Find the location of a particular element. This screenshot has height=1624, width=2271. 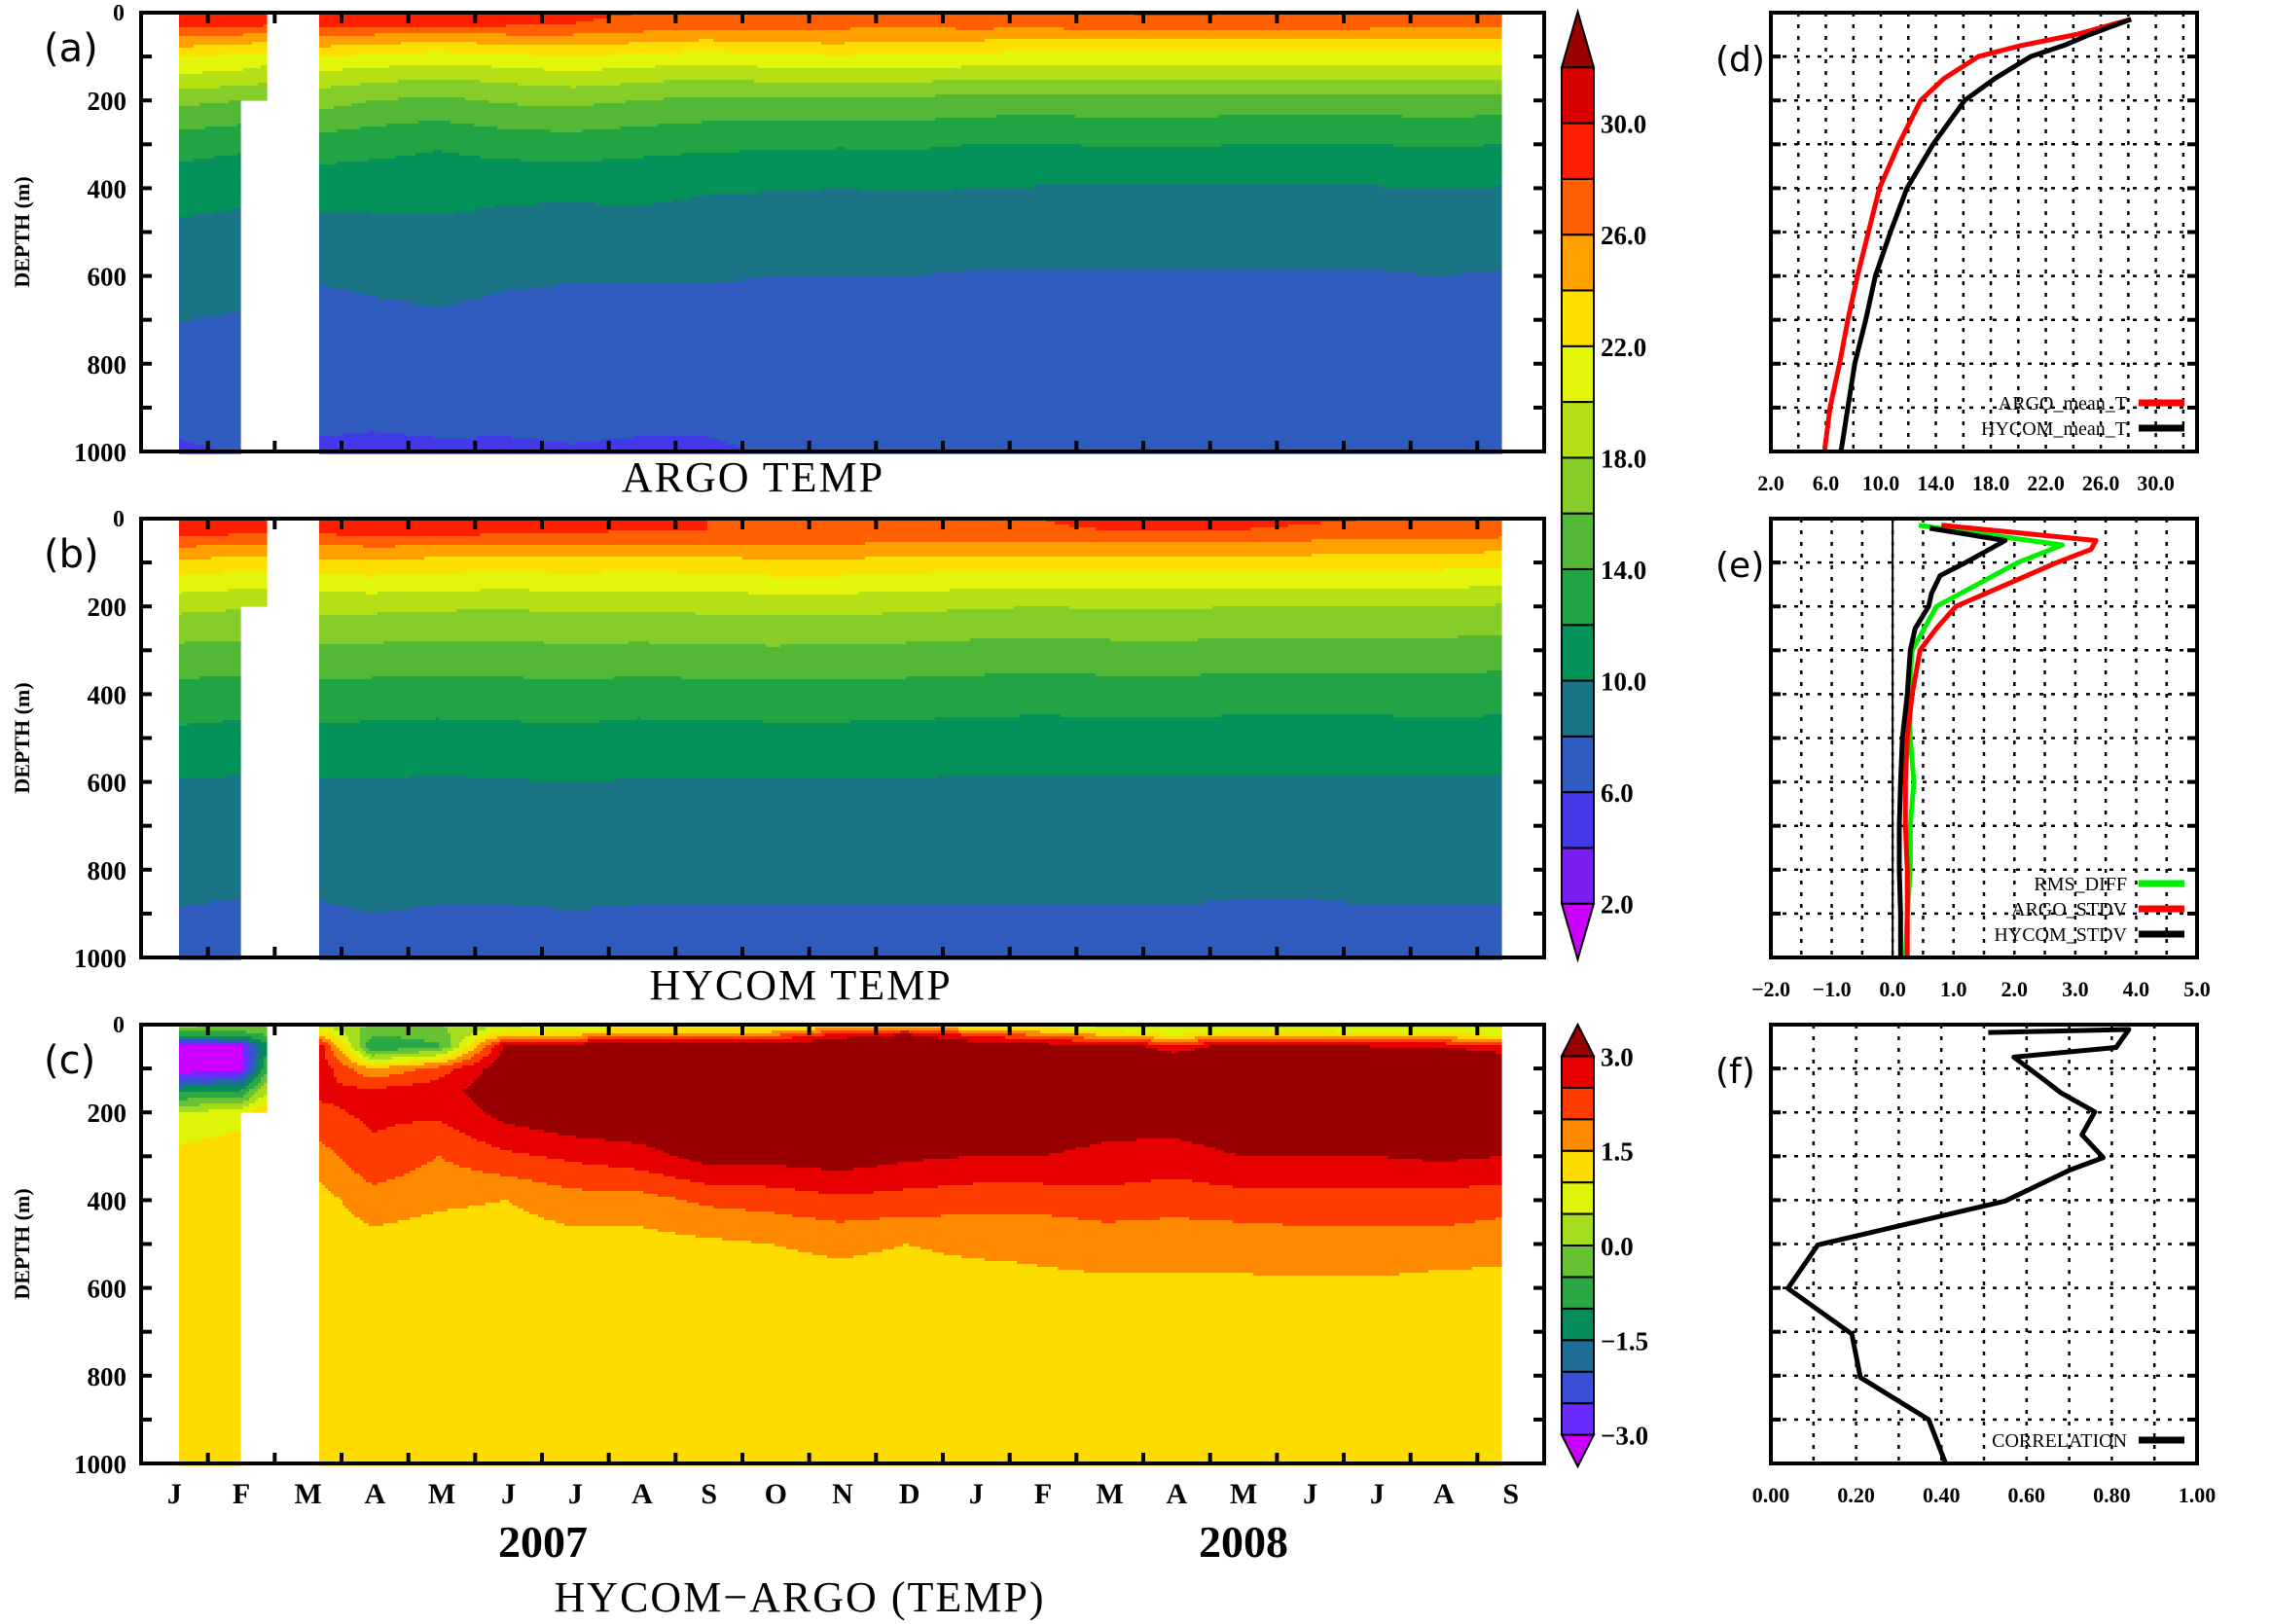

y-tick-label: 1000 is located at coordinates (100, 958).